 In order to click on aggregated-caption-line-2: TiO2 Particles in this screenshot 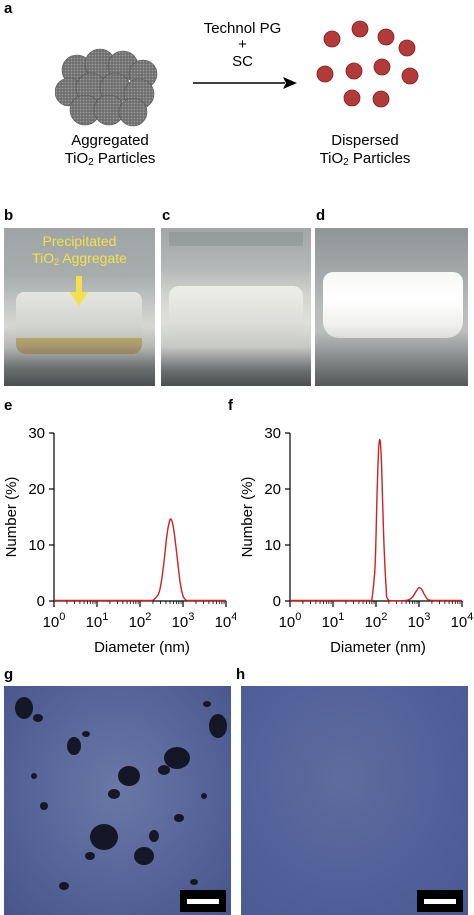, I will do `click(110, 159)`.